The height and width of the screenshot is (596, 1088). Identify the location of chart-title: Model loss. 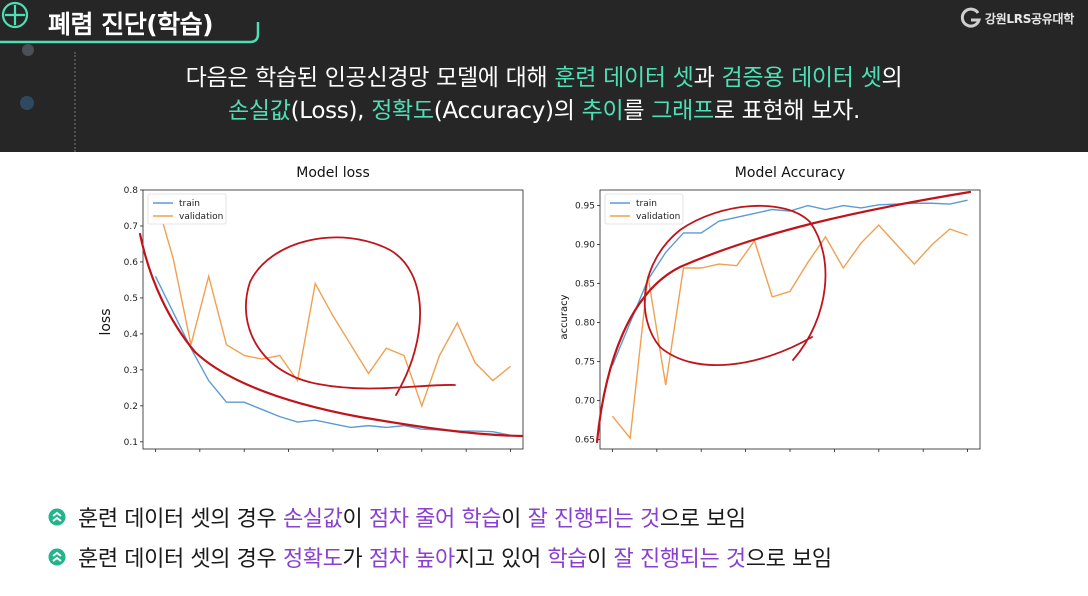
(333, 173).